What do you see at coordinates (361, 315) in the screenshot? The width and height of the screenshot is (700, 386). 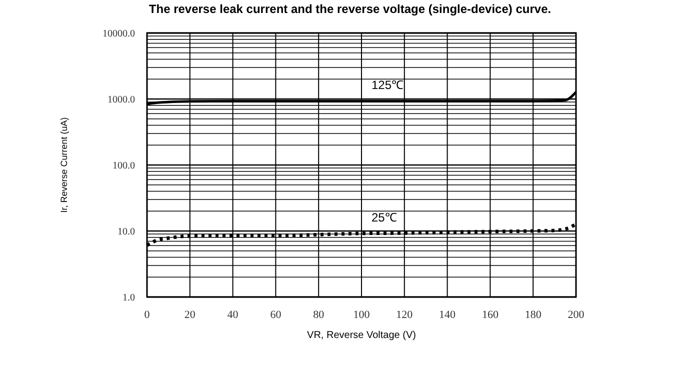 I see `x-tick-label: 100` at bounding box center [361, 315].